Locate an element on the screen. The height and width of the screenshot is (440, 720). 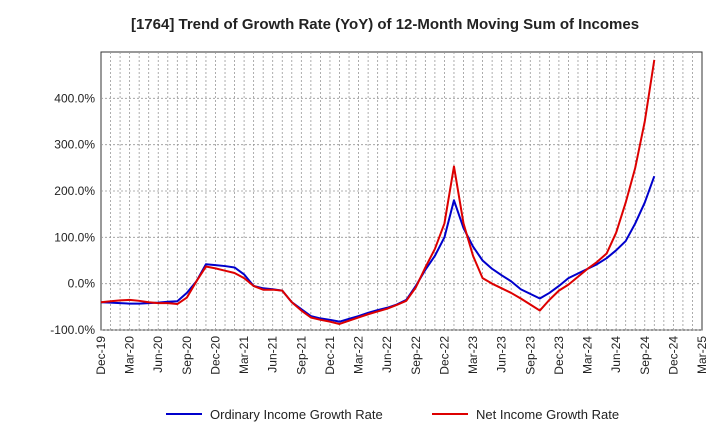
x-tick-label: Mar-25 is located at coordinates (702, 355).